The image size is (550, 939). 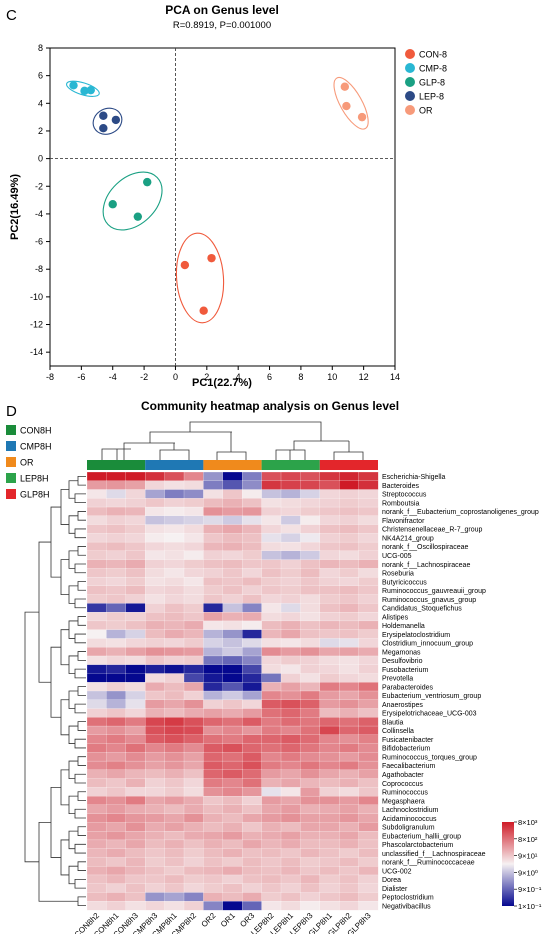 I want to click on row-label: Ruminococcus_torques_group, so click(x=429, y=757).